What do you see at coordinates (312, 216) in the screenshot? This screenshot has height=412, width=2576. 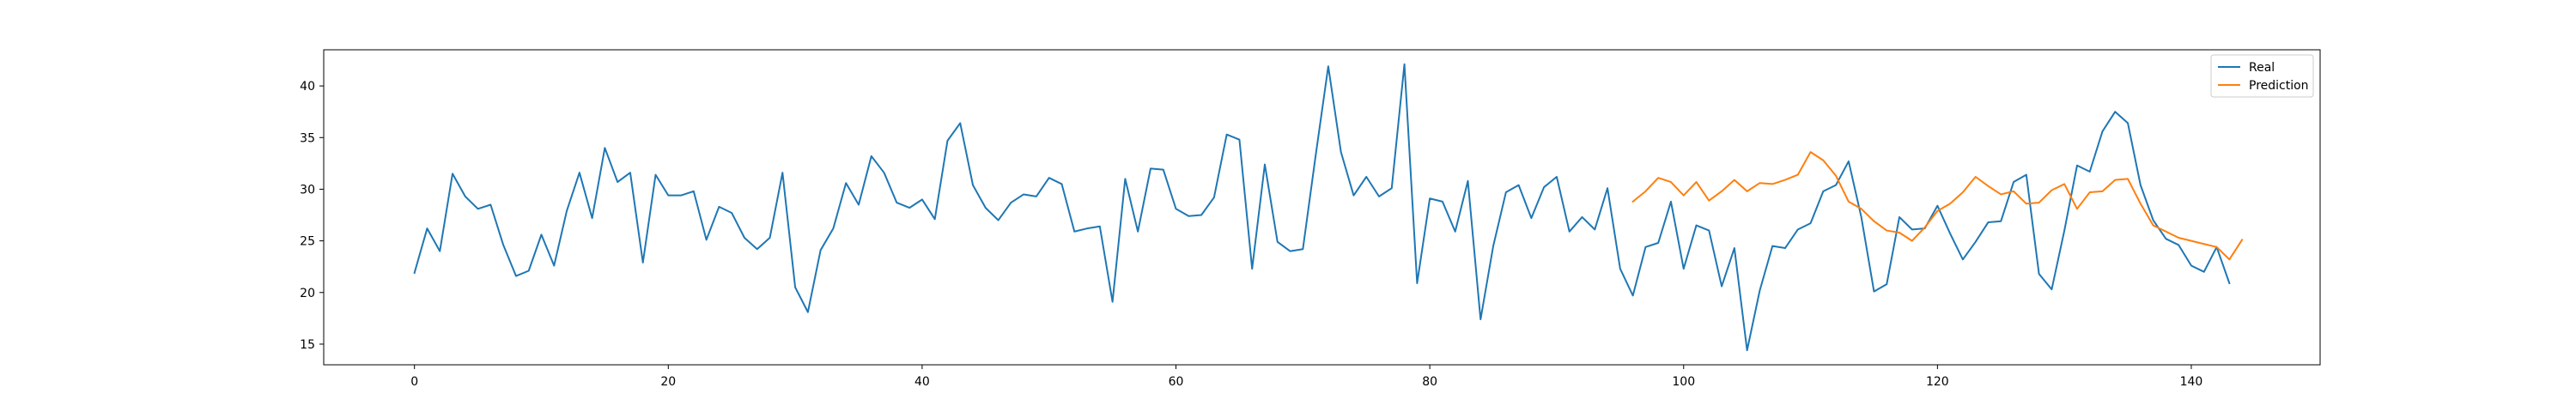 I see `y-axis: 15 20 25 30 35 40` at bounding box center [312, 216].